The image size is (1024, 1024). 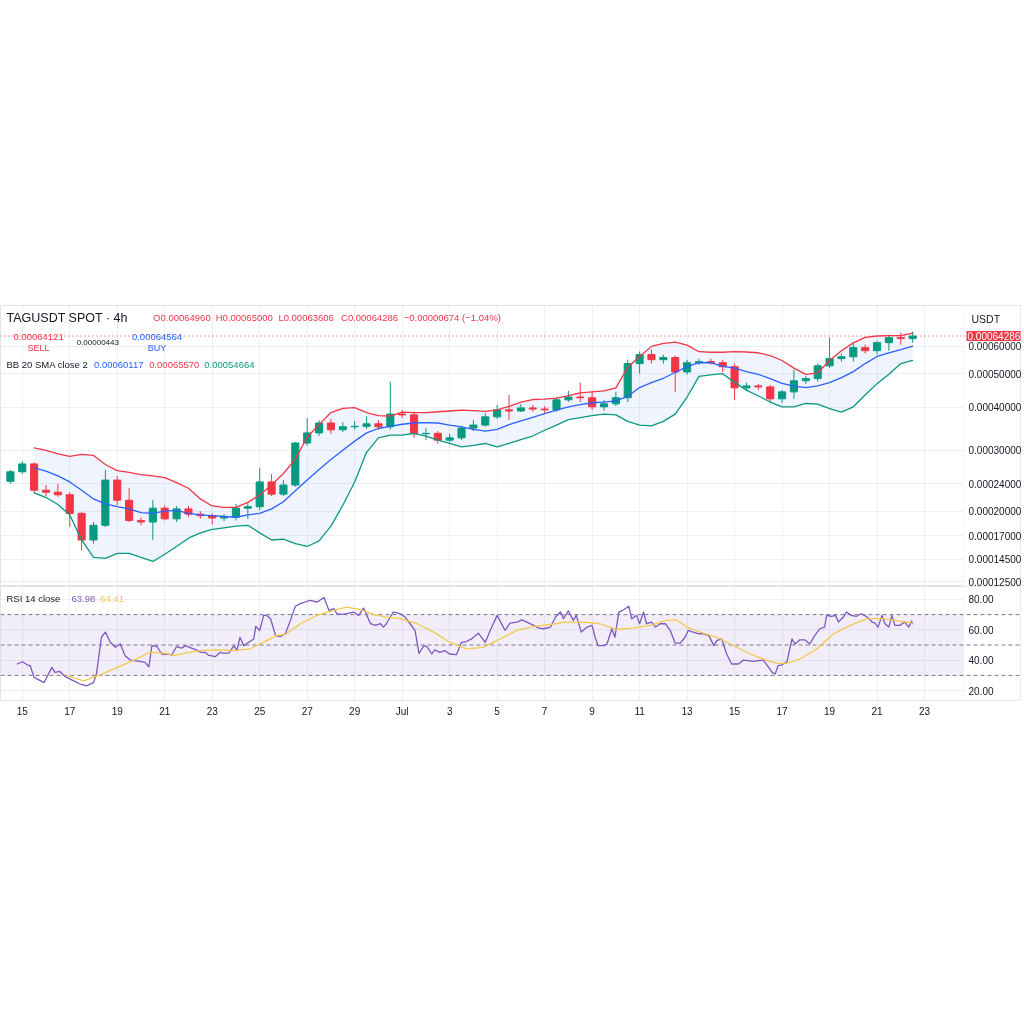 What do you see at coordinates (174, 364) in the screenshot?
I see `annotation: 0.00065570` at bounding box center [174, 364].